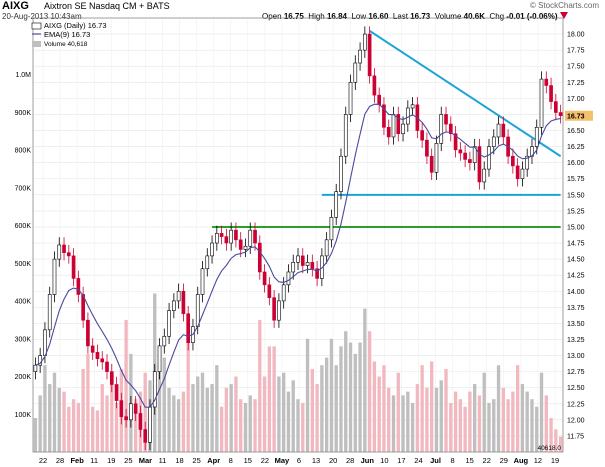  What do you see at coordinates (576, 340) in the screenshot?
I see `y-tick-label: 13.25` at bounding box center [576, 340].